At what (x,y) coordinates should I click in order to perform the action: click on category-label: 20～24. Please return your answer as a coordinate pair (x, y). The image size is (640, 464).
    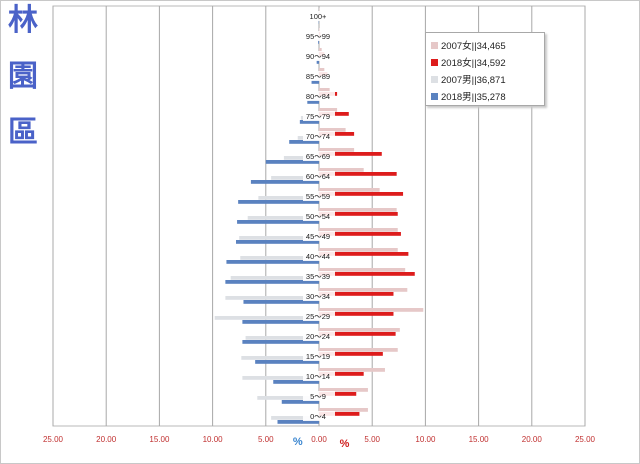
    Looking at the image, I should click on (318, 336).